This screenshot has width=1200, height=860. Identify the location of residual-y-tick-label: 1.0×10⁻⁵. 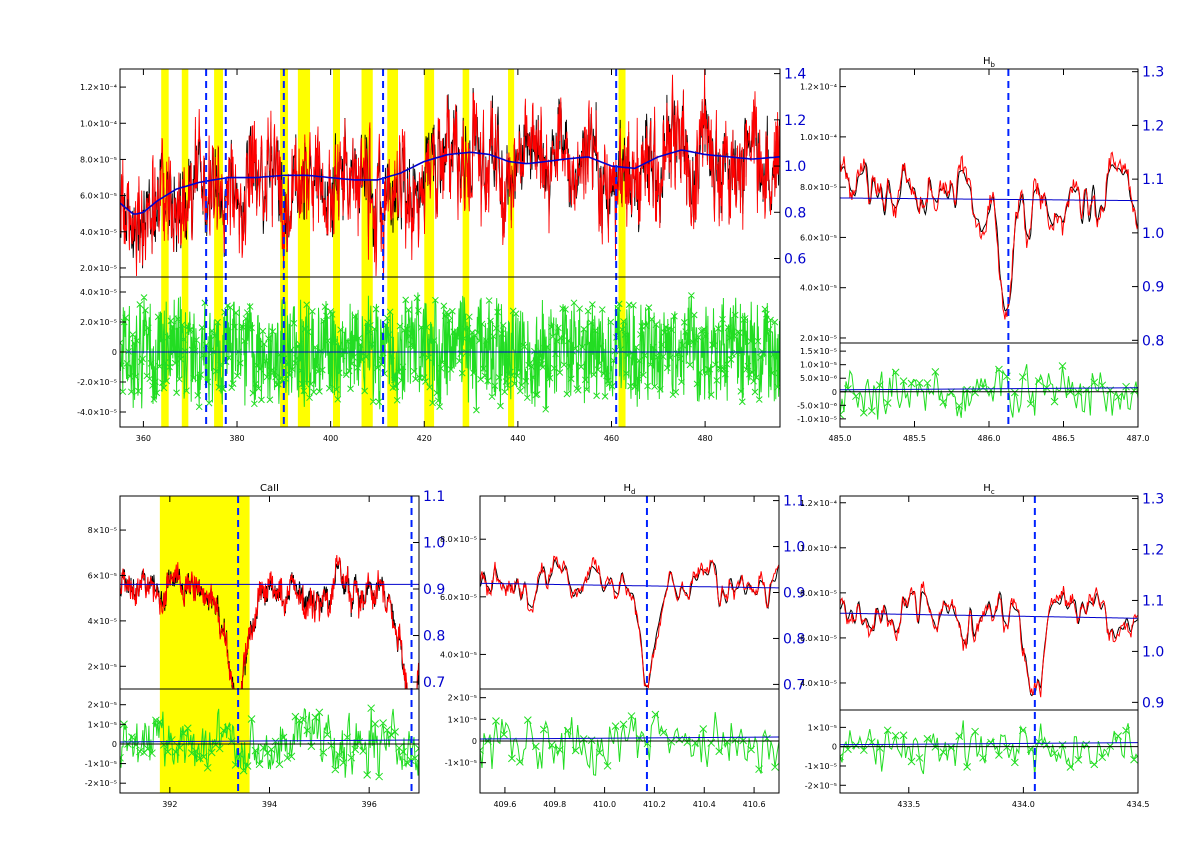
(818, 365).